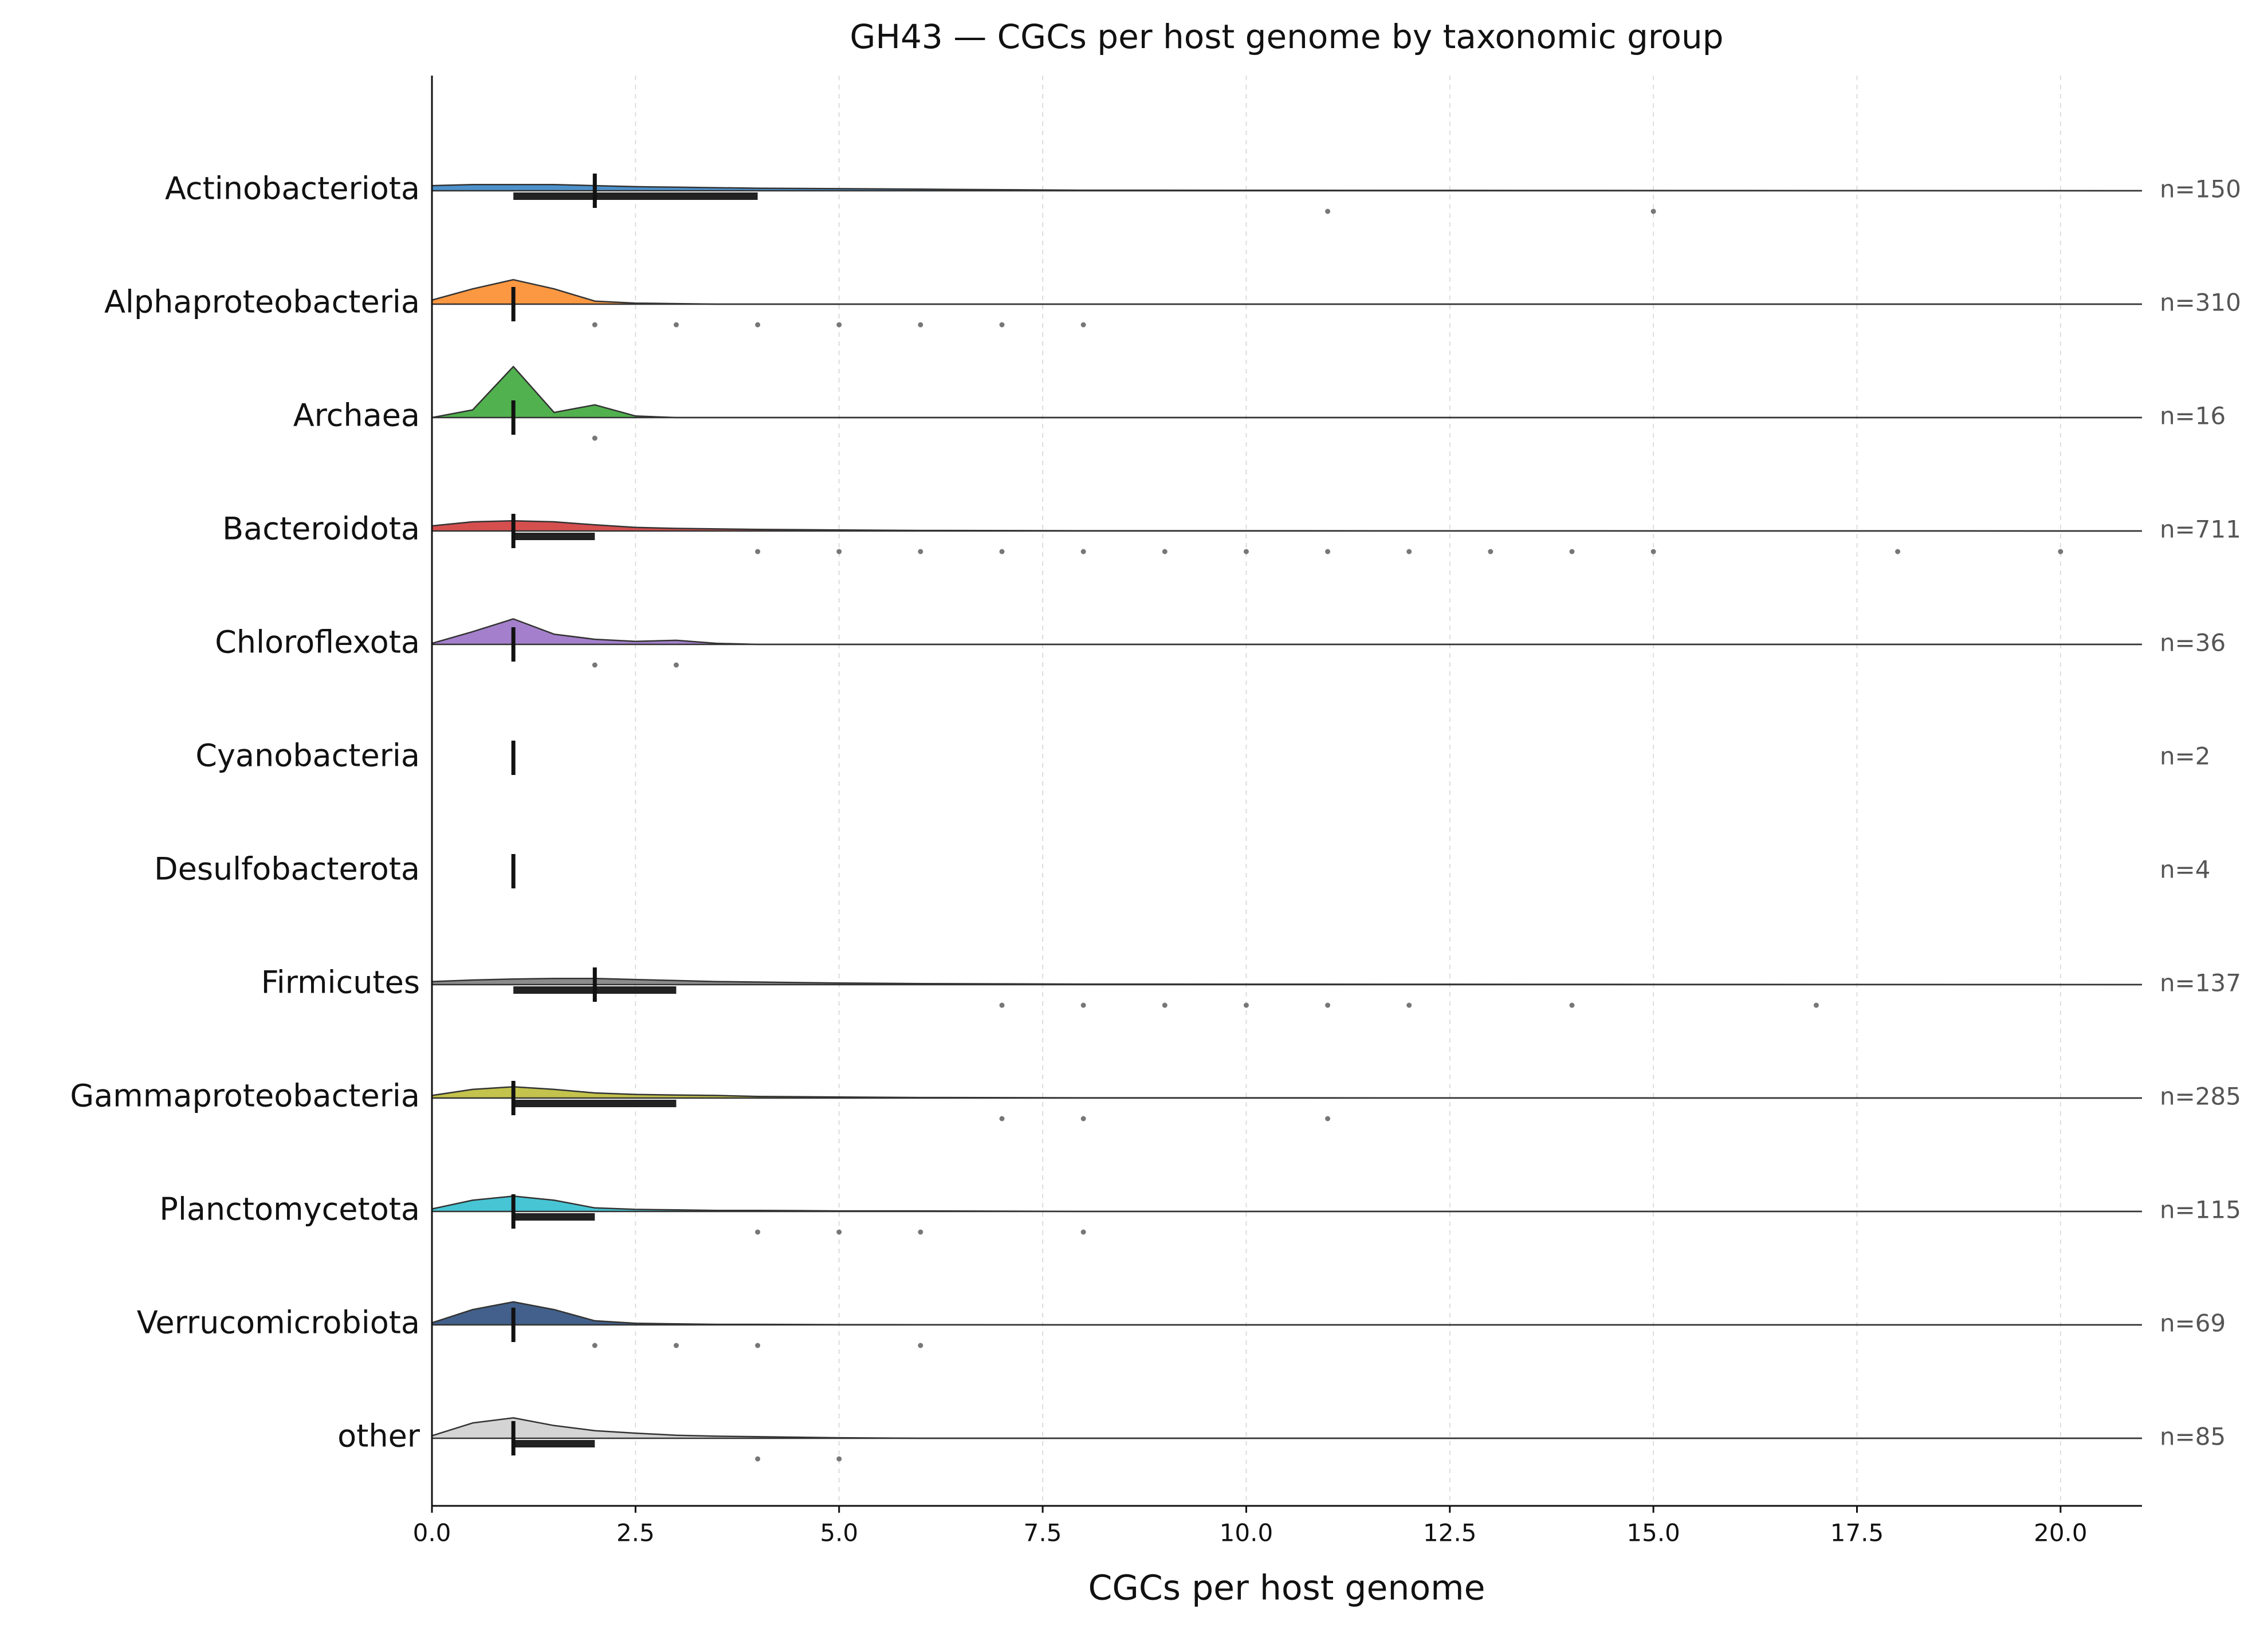 This screenshot has height=1625, width=2268. Describe the element at coordinates (378, 1436) in the screenshot. I see `category-label: other` at that location.